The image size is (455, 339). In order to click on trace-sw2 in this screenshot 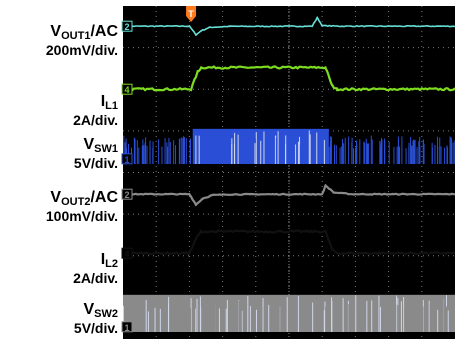, I will do `click(288, 313)`.